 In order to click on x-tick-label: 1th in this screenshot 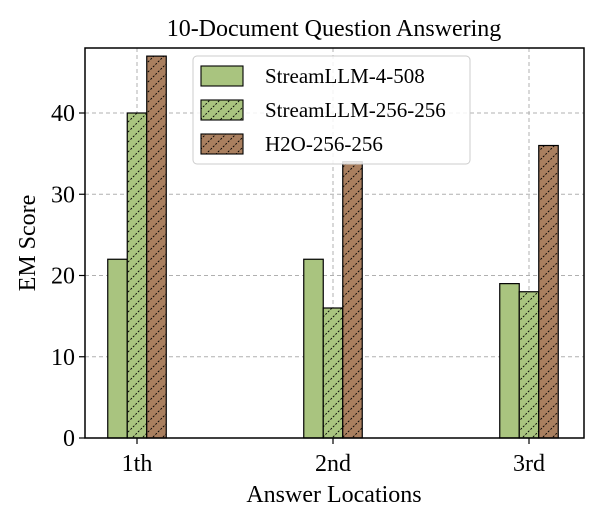, I will do `click(137, 464)`.